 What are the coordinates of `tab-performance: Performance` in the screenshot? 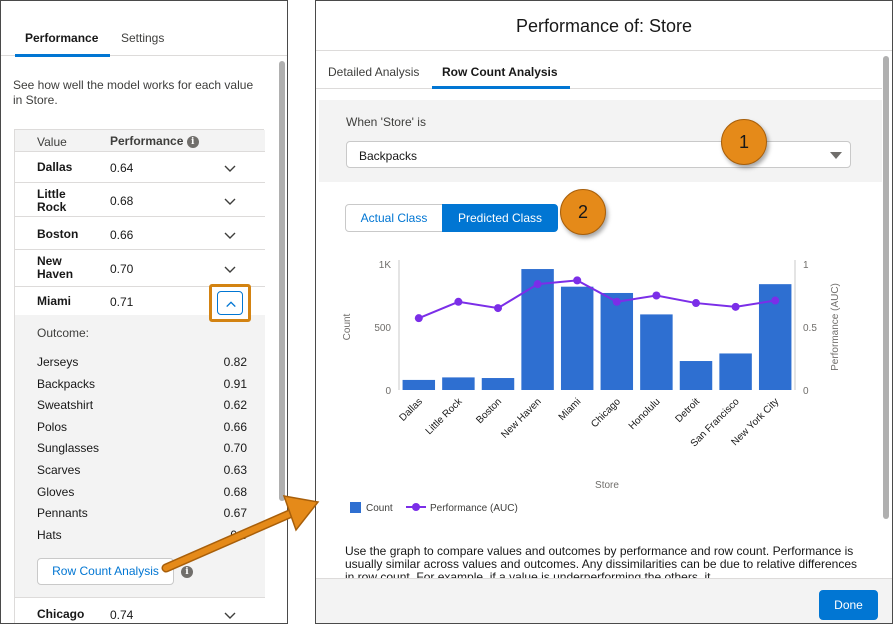 It's located at (62, 44).